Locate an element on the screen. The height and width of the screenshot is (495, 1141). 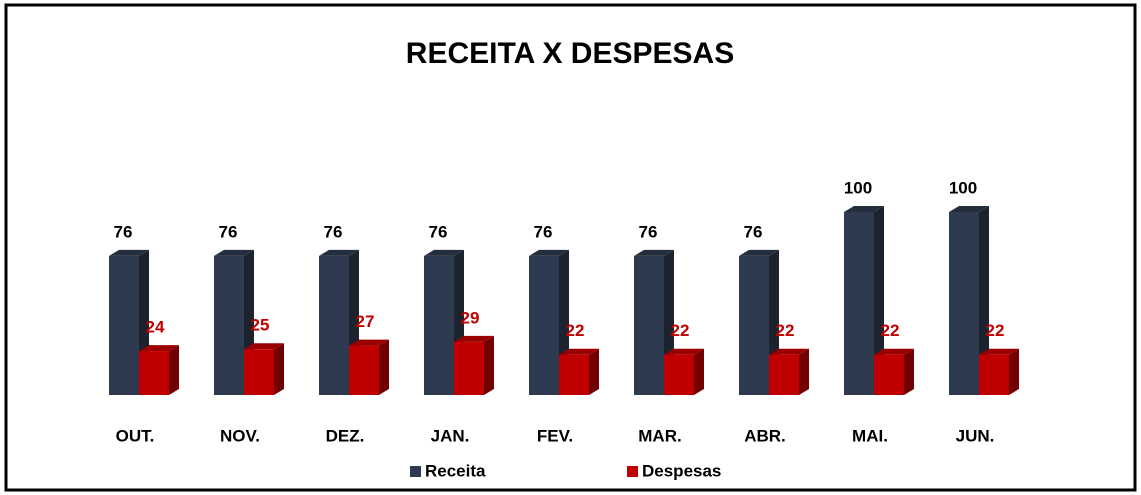
legend-label: Despesas is located at coordinates (681, 470).